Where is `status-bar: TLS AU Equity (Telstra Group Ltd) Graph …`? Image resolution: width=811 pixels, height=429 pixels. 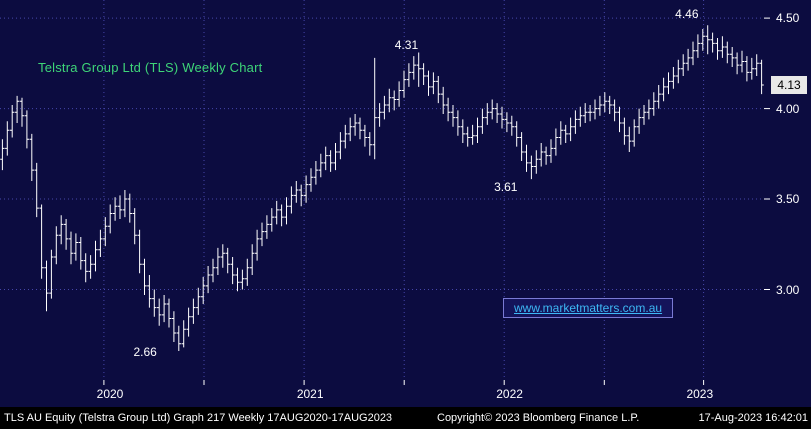 status-bar: TLS AU Equity (Telstra Group Ltd) Graph … is located at coordinates (405, 418).